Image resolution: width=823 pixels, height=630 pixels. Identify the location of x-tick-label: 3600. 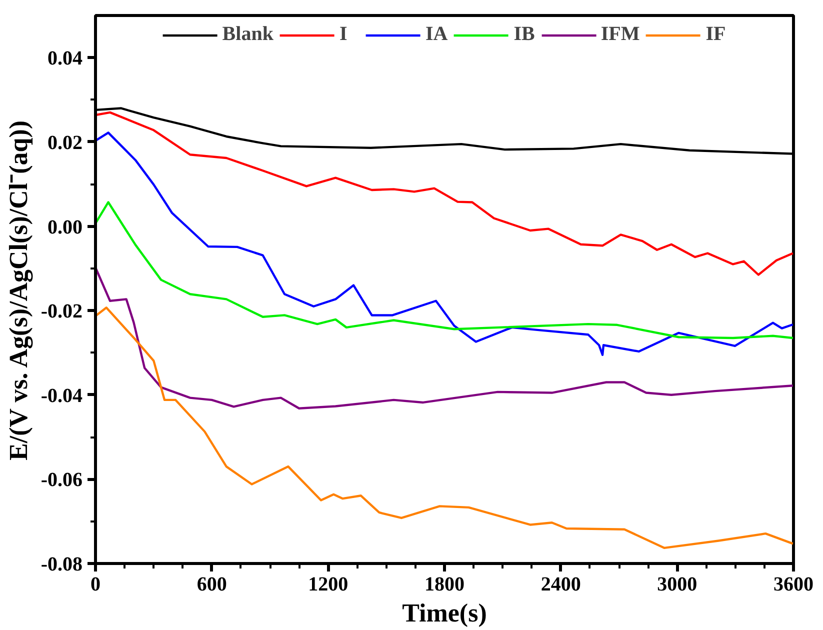
(794, 585).